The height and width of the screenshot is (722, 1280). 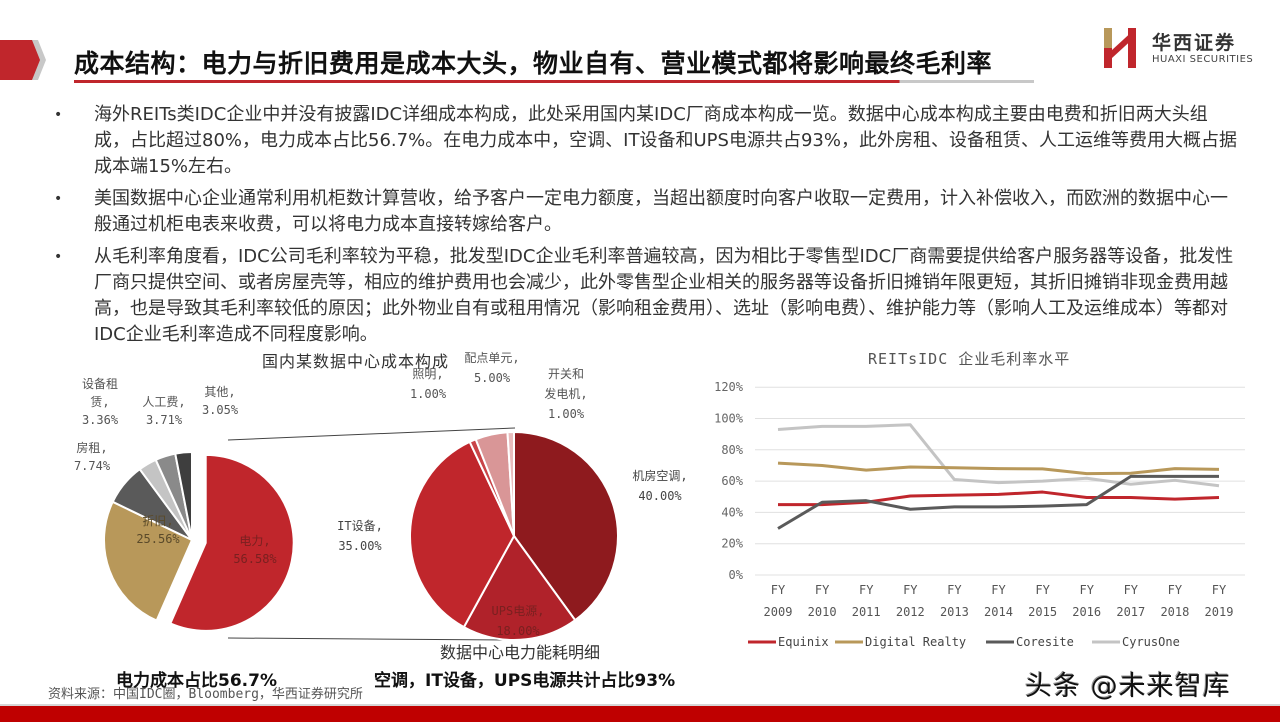 What do you see at coordinates (1203, 59) in the screenshot?
I see `logo-text-en: HUAXI SECURITIES` at bounding box center [1203, 59].